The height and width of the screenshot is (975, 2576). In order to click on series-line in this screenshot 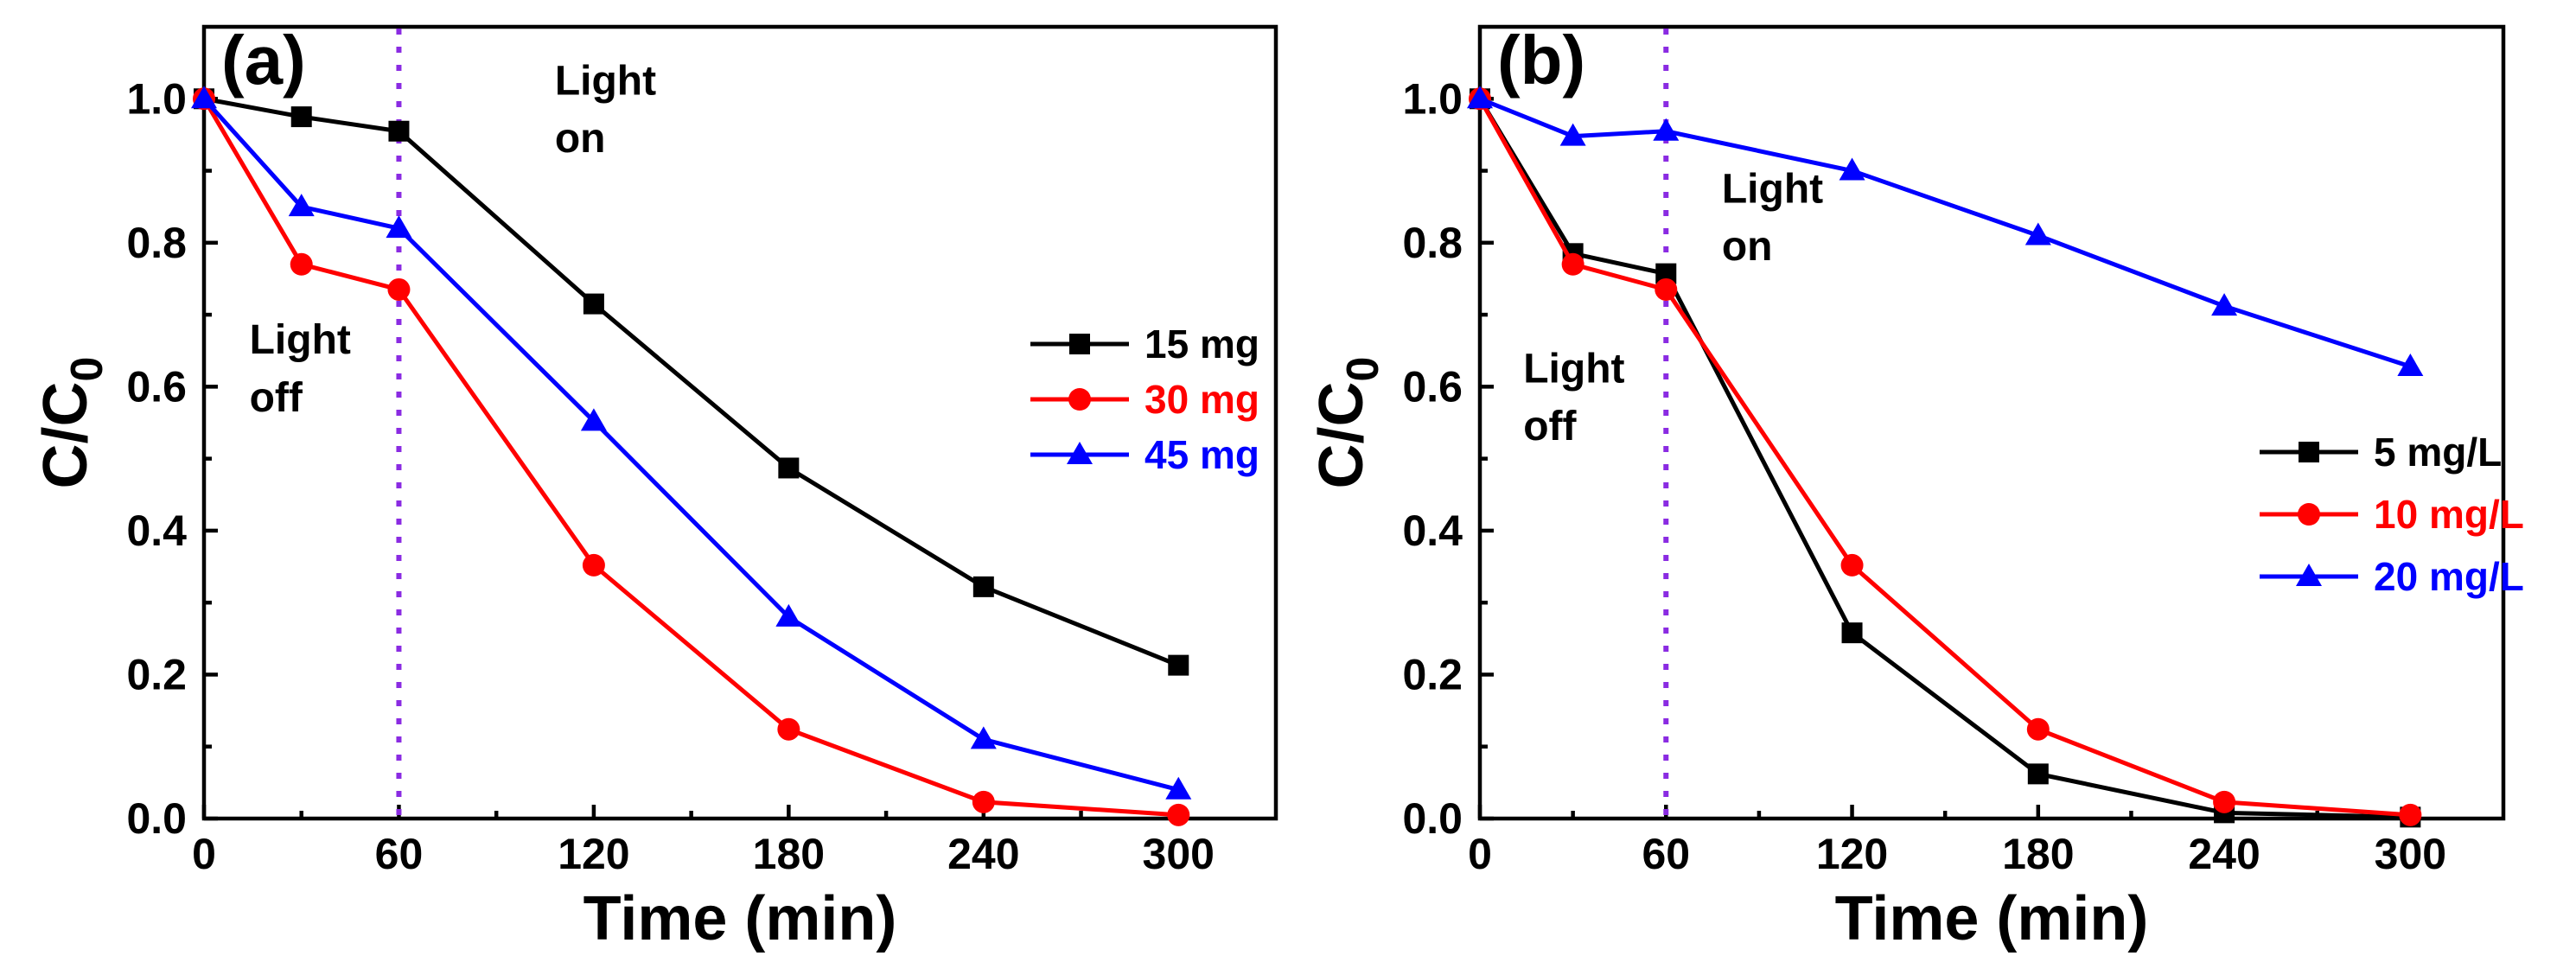, I will do `click(1945, 232)`.